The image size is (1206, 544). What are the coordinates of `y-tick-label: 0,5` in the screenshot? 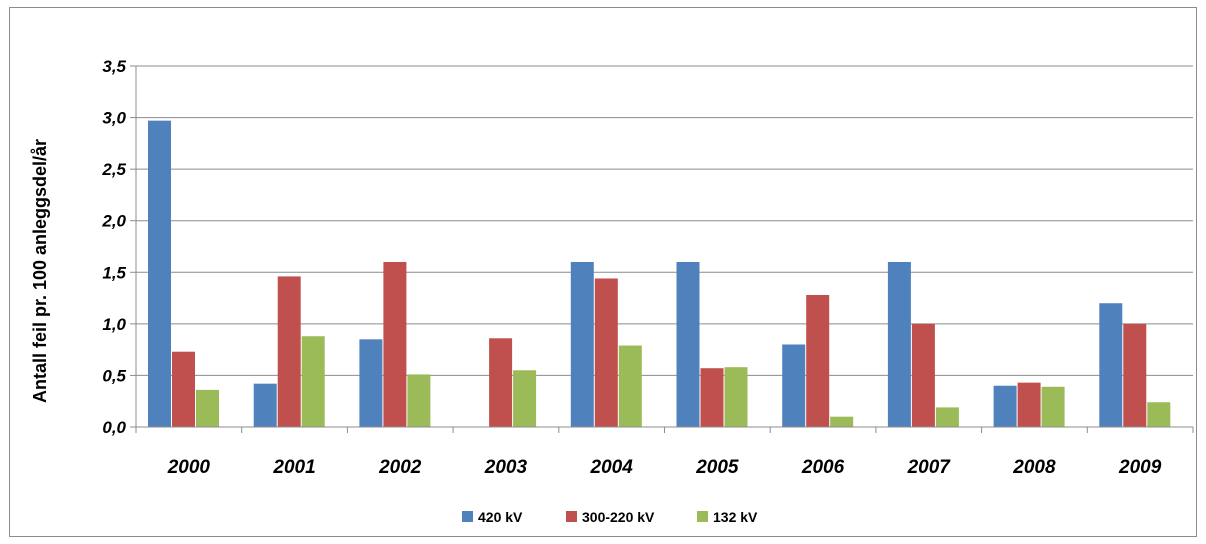 It's located at (114, 375).